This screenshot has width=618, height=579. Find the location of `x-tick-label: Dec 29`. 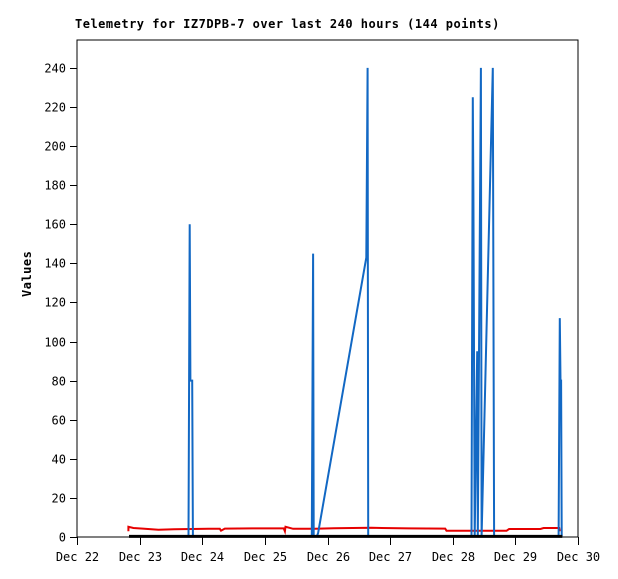

x-tick-label: Dec 29 is located at coordinates (515, 557).